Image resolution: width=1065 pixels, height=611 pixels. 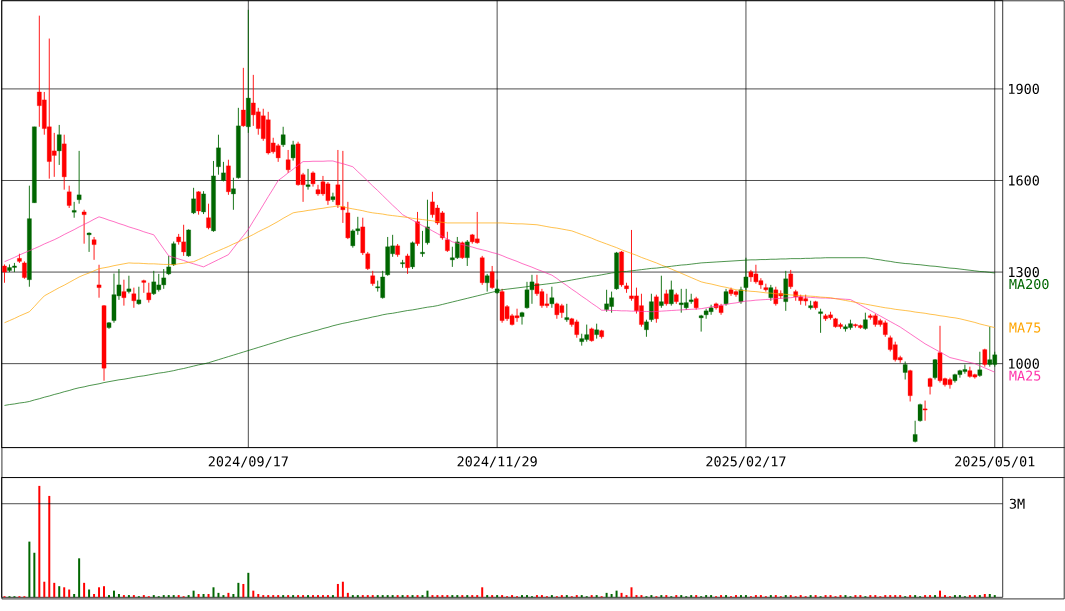 I want to click on y-tick-label: 1600, so click(x=1024, y=180).